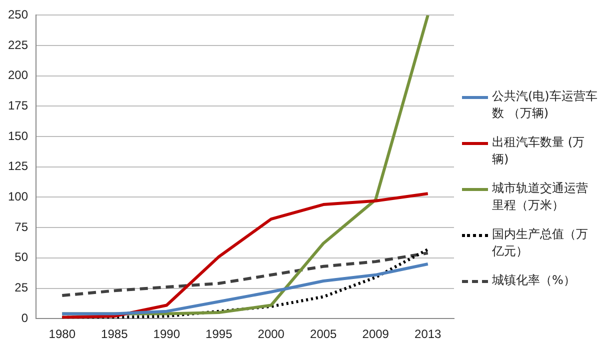 The height and width of the screenshot is (345, 600). What do you see at coordinates (18, 135) in the screenshot?
I see `y-tick-label: 150` at bounding box center [18, 135].